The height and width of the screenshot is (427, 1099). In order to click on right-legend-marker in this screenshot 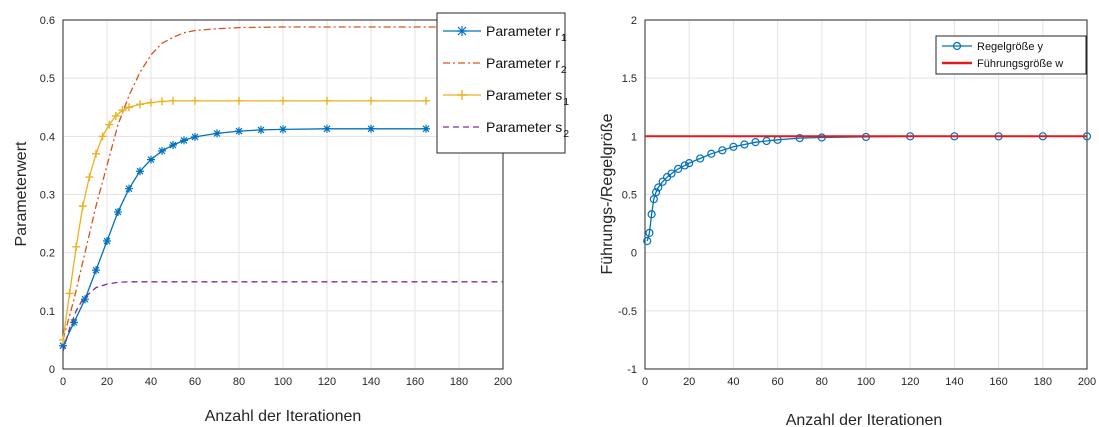, I will do `click(957, 46)`.